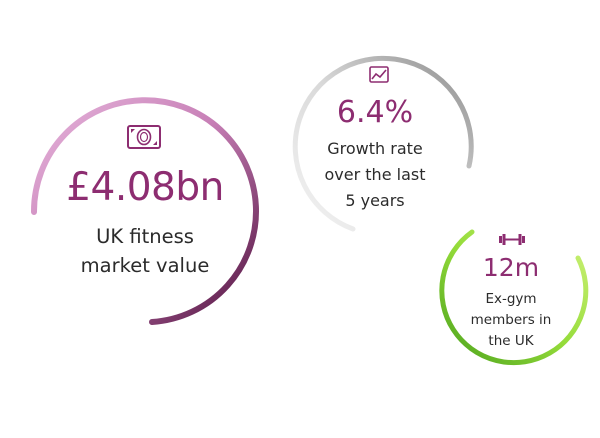  I want to click on exgym-ring, so click(514, 297).